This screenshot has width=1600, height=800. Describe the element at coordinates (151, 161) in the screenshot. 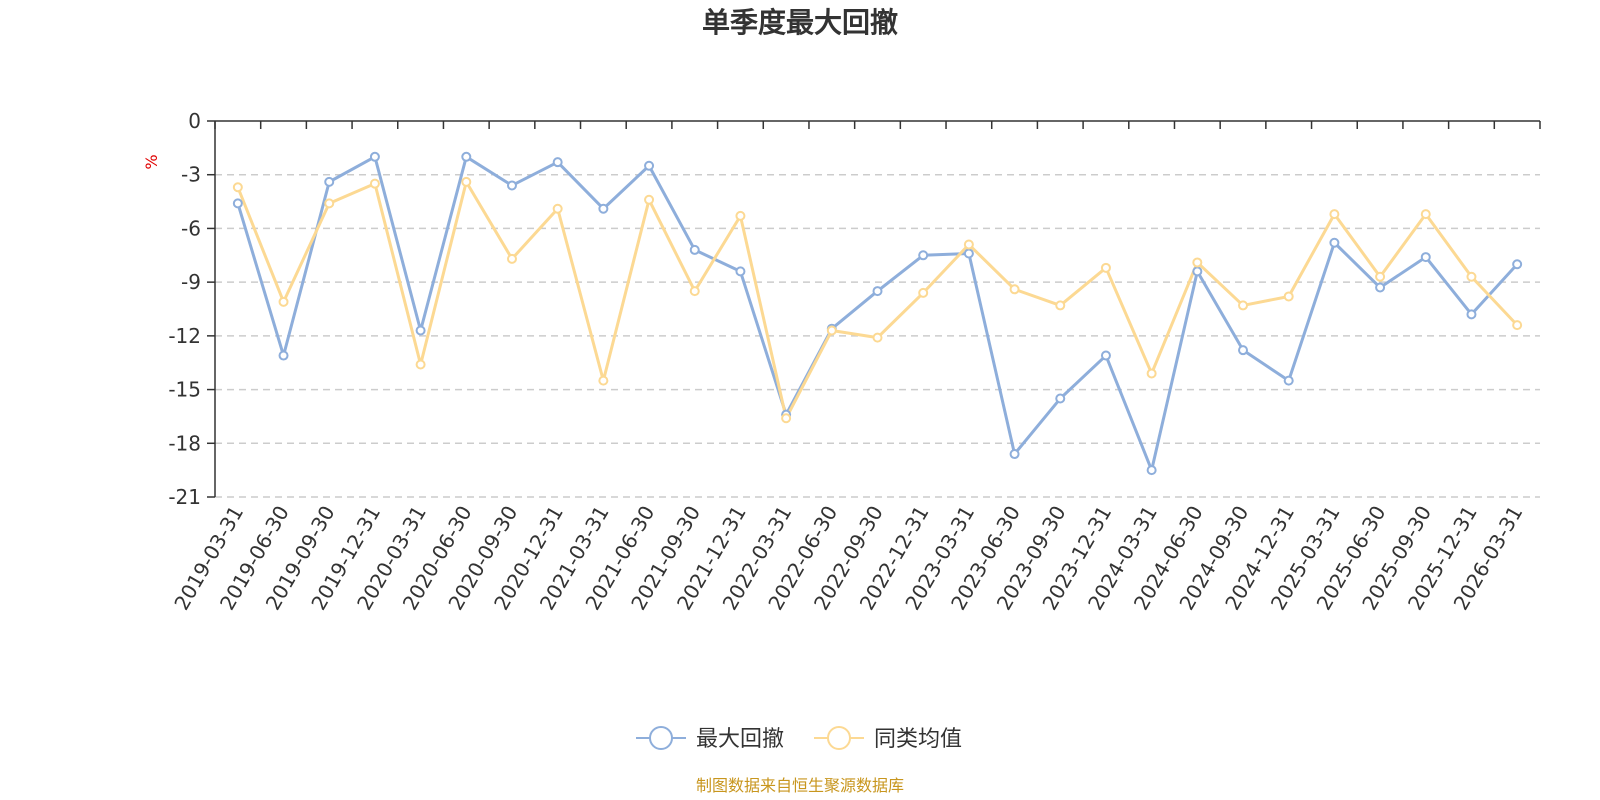

I see `y-axis-unit-label: %` at that location.